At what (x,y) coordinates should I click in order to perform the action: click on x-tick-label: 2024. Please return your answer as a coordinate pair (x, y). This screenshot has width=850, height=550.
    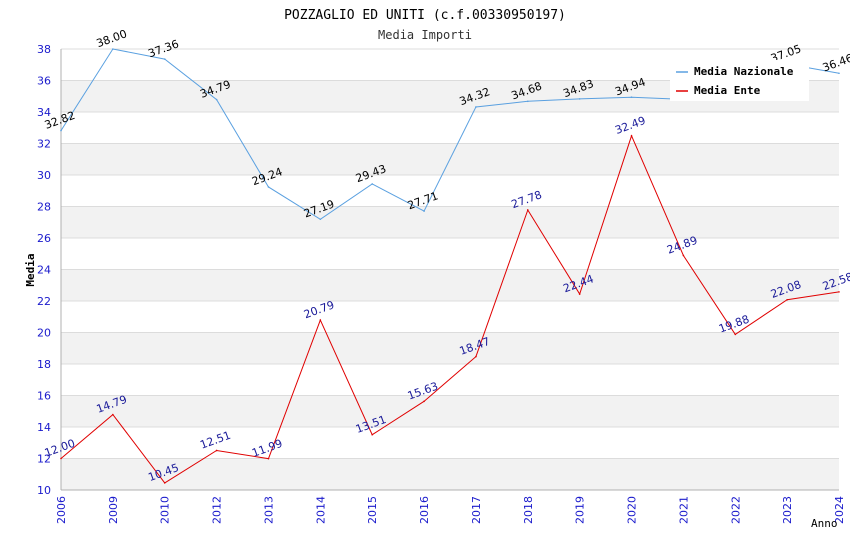
    Looking at the image, I should click on (839, 510).